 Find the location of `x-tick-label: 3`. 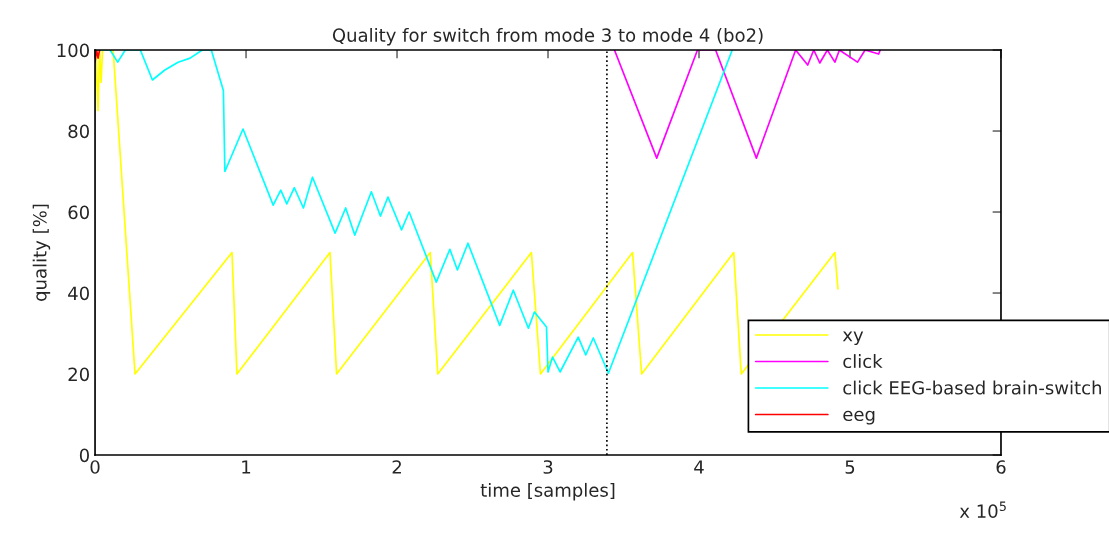

x-tick-label: 3 is located at coordinates (548, 467).